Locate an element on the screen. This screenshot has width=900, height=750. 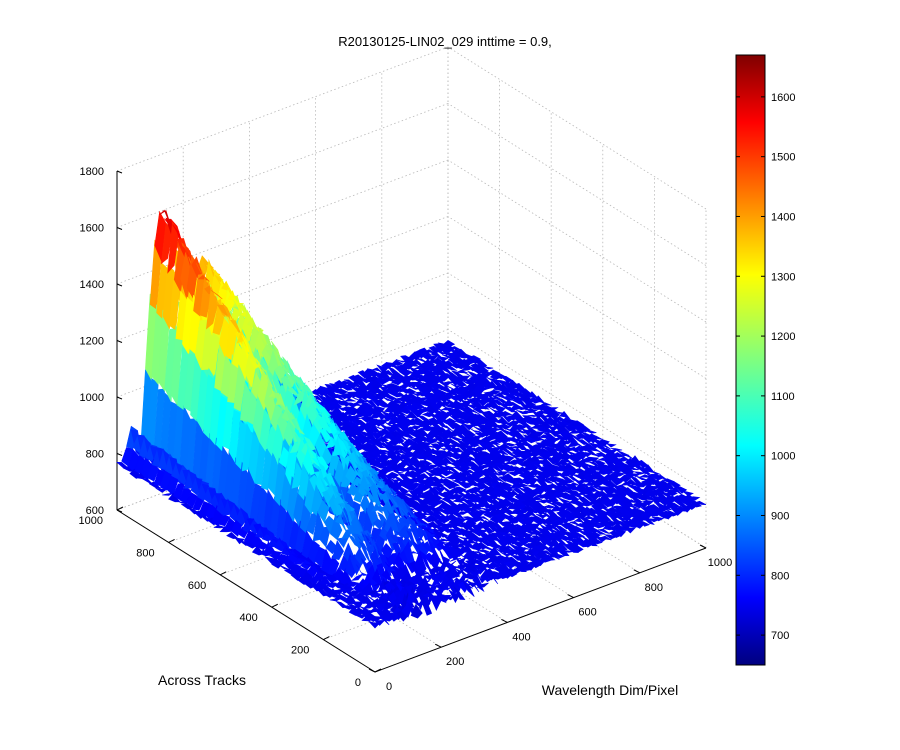
y-axis-label: Across Tracks is located at coordinates (202, 680).